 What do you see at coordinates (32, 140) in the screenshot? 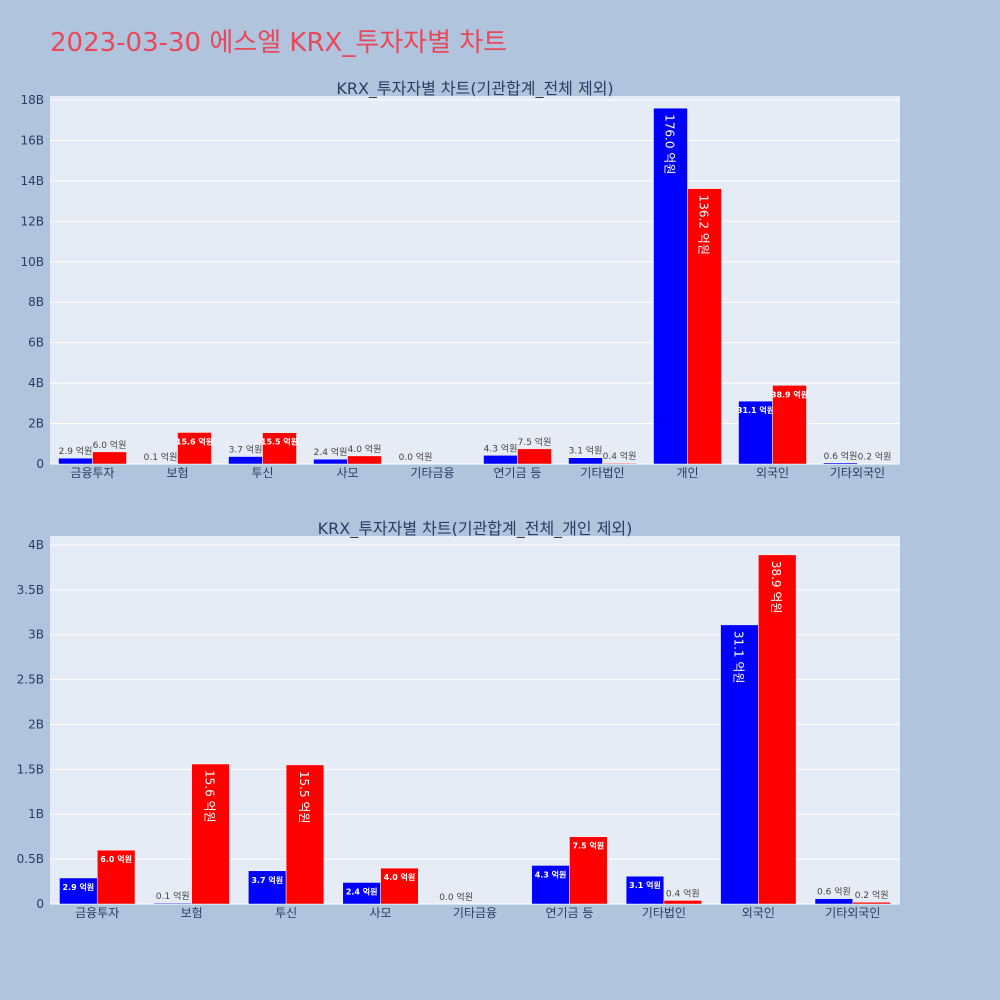
I see `y-tick-label: 16B` at bounding box center [32, 140].